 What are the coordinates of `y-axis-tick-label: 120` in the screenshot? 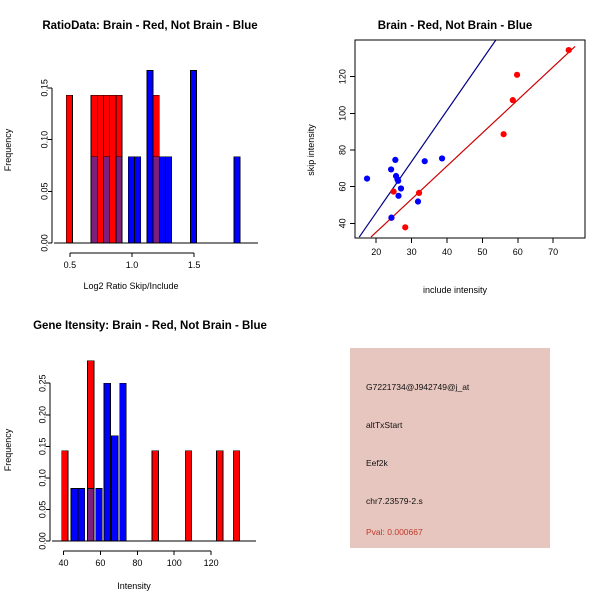 It's located at (342, 76).